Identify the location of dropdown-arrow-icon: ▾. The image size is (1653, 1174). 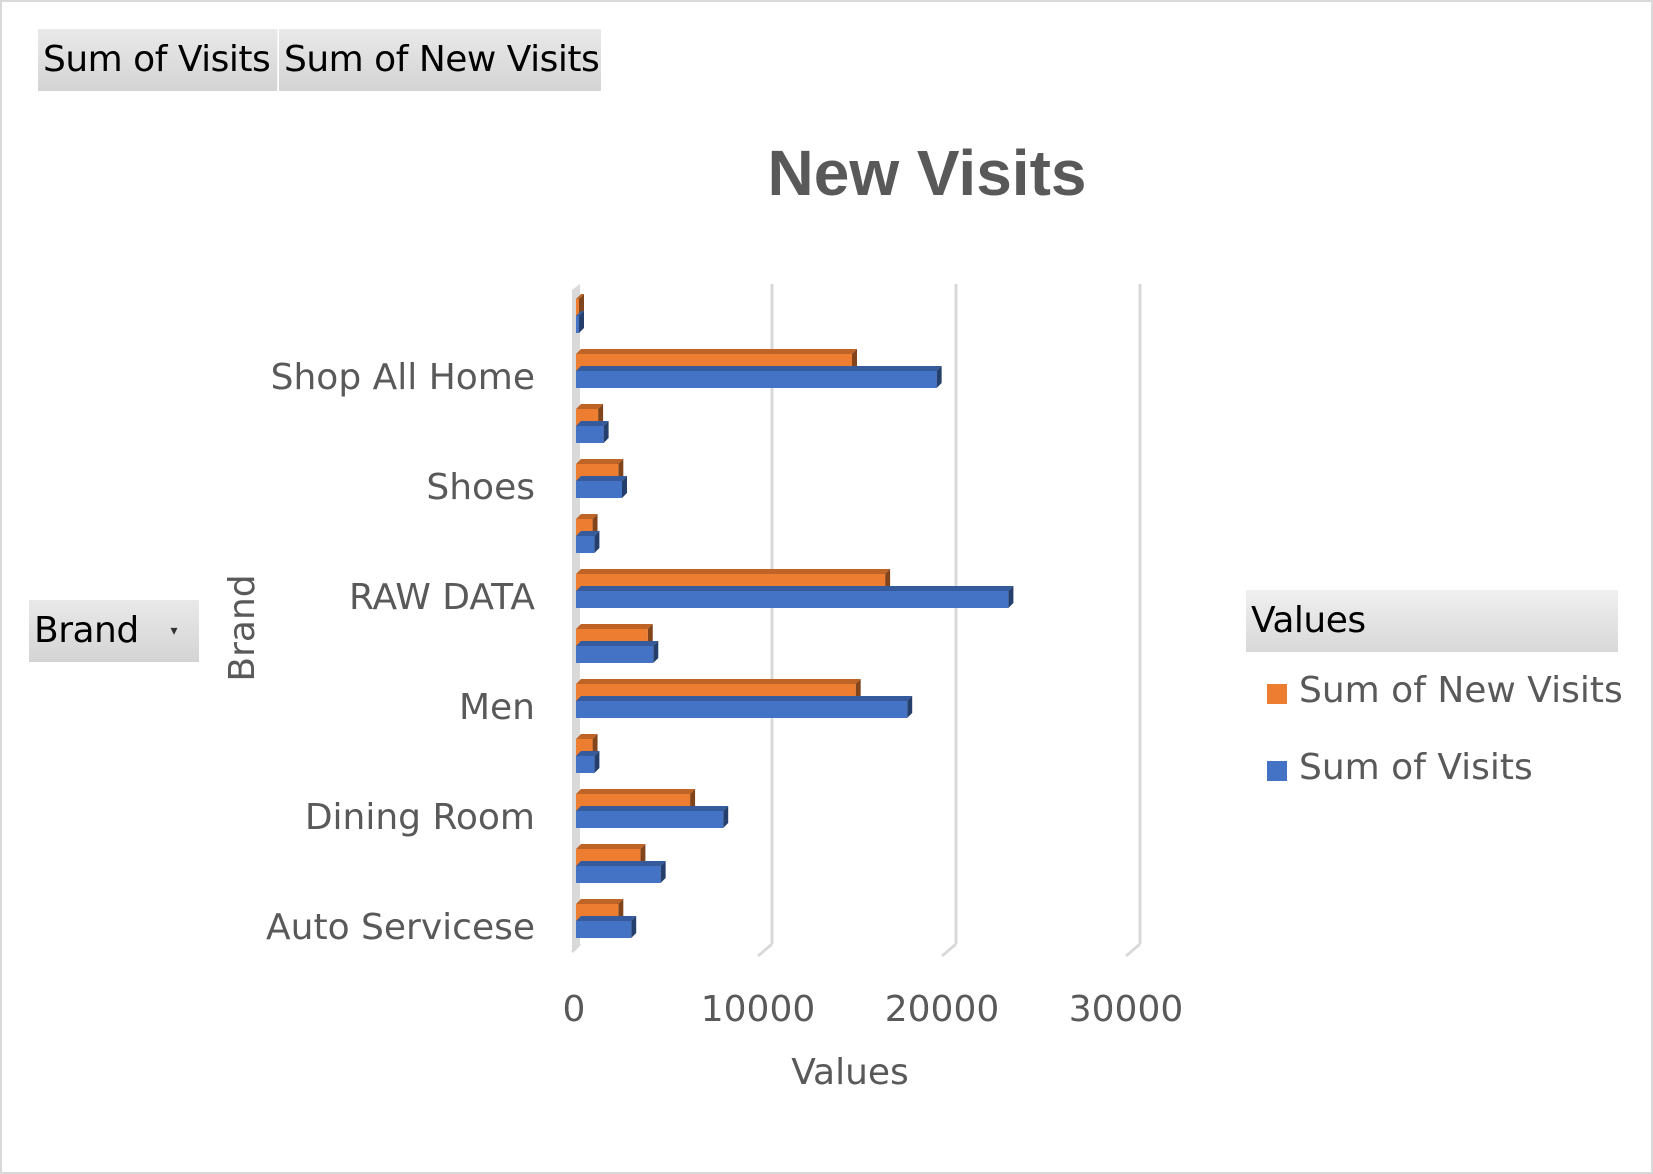
(173, 631).